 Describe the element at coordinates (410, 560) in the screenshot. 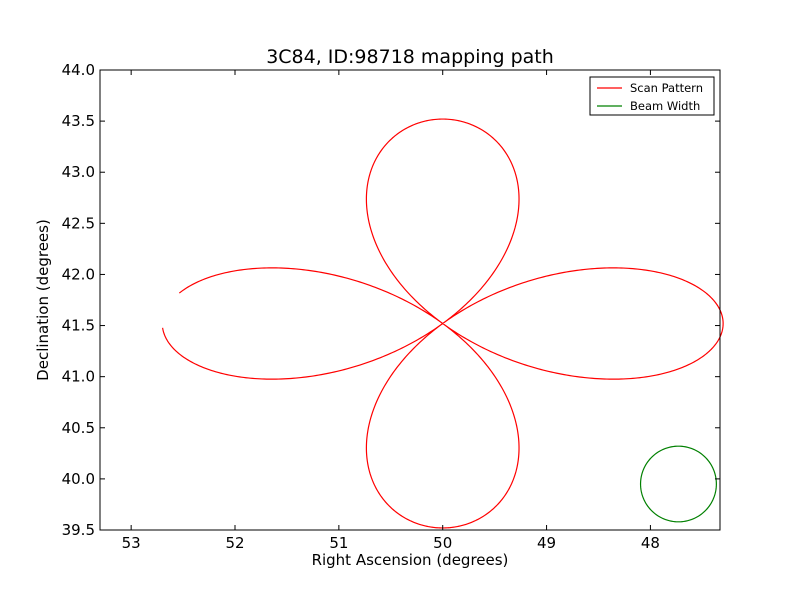

I see `x-axis-title: Right Ascension (degrees)` at that location.